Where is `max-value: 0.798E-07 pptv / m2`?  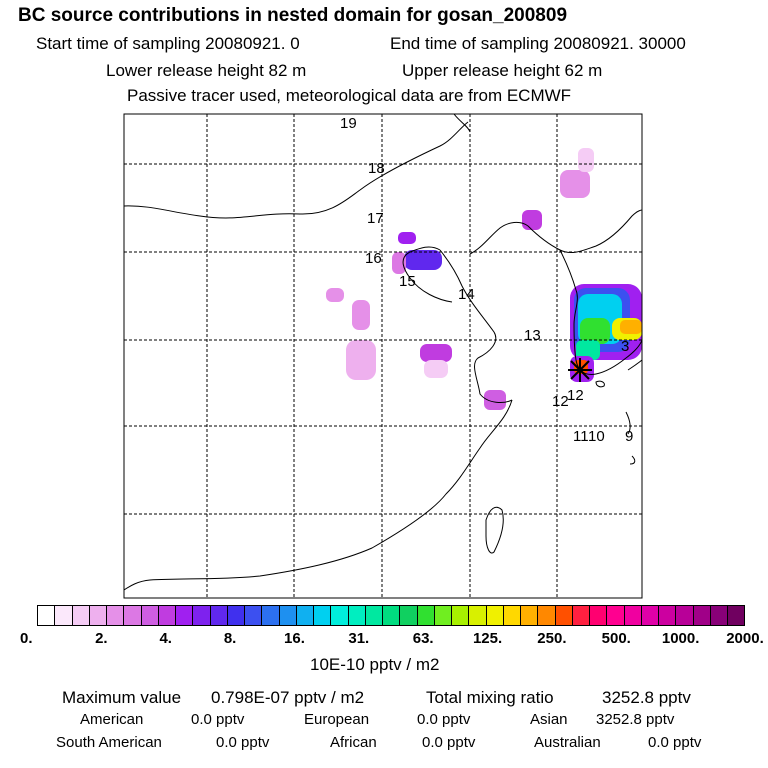 max-value: 0.798E-07 pptv / m2 is located at coordinates (288, 697).